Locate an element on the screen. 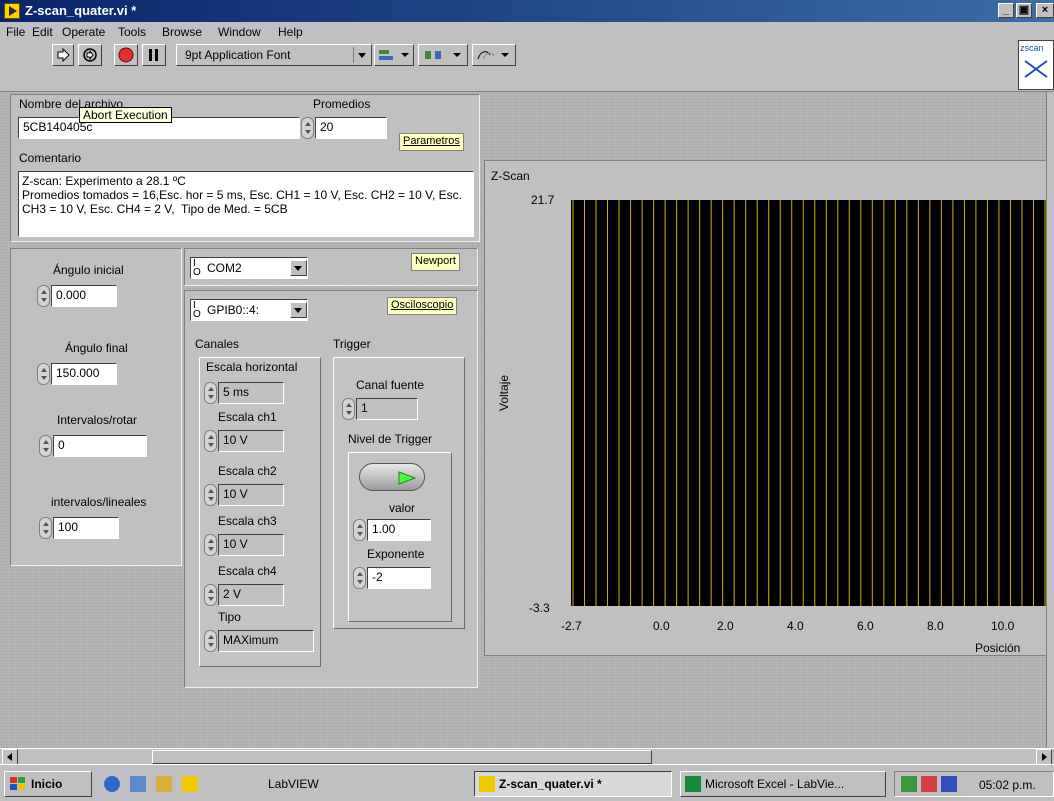 Image resolution: width=1054 pixels, height=801 pixels. menu-operate: Operate is located at coordinates (84, 32).